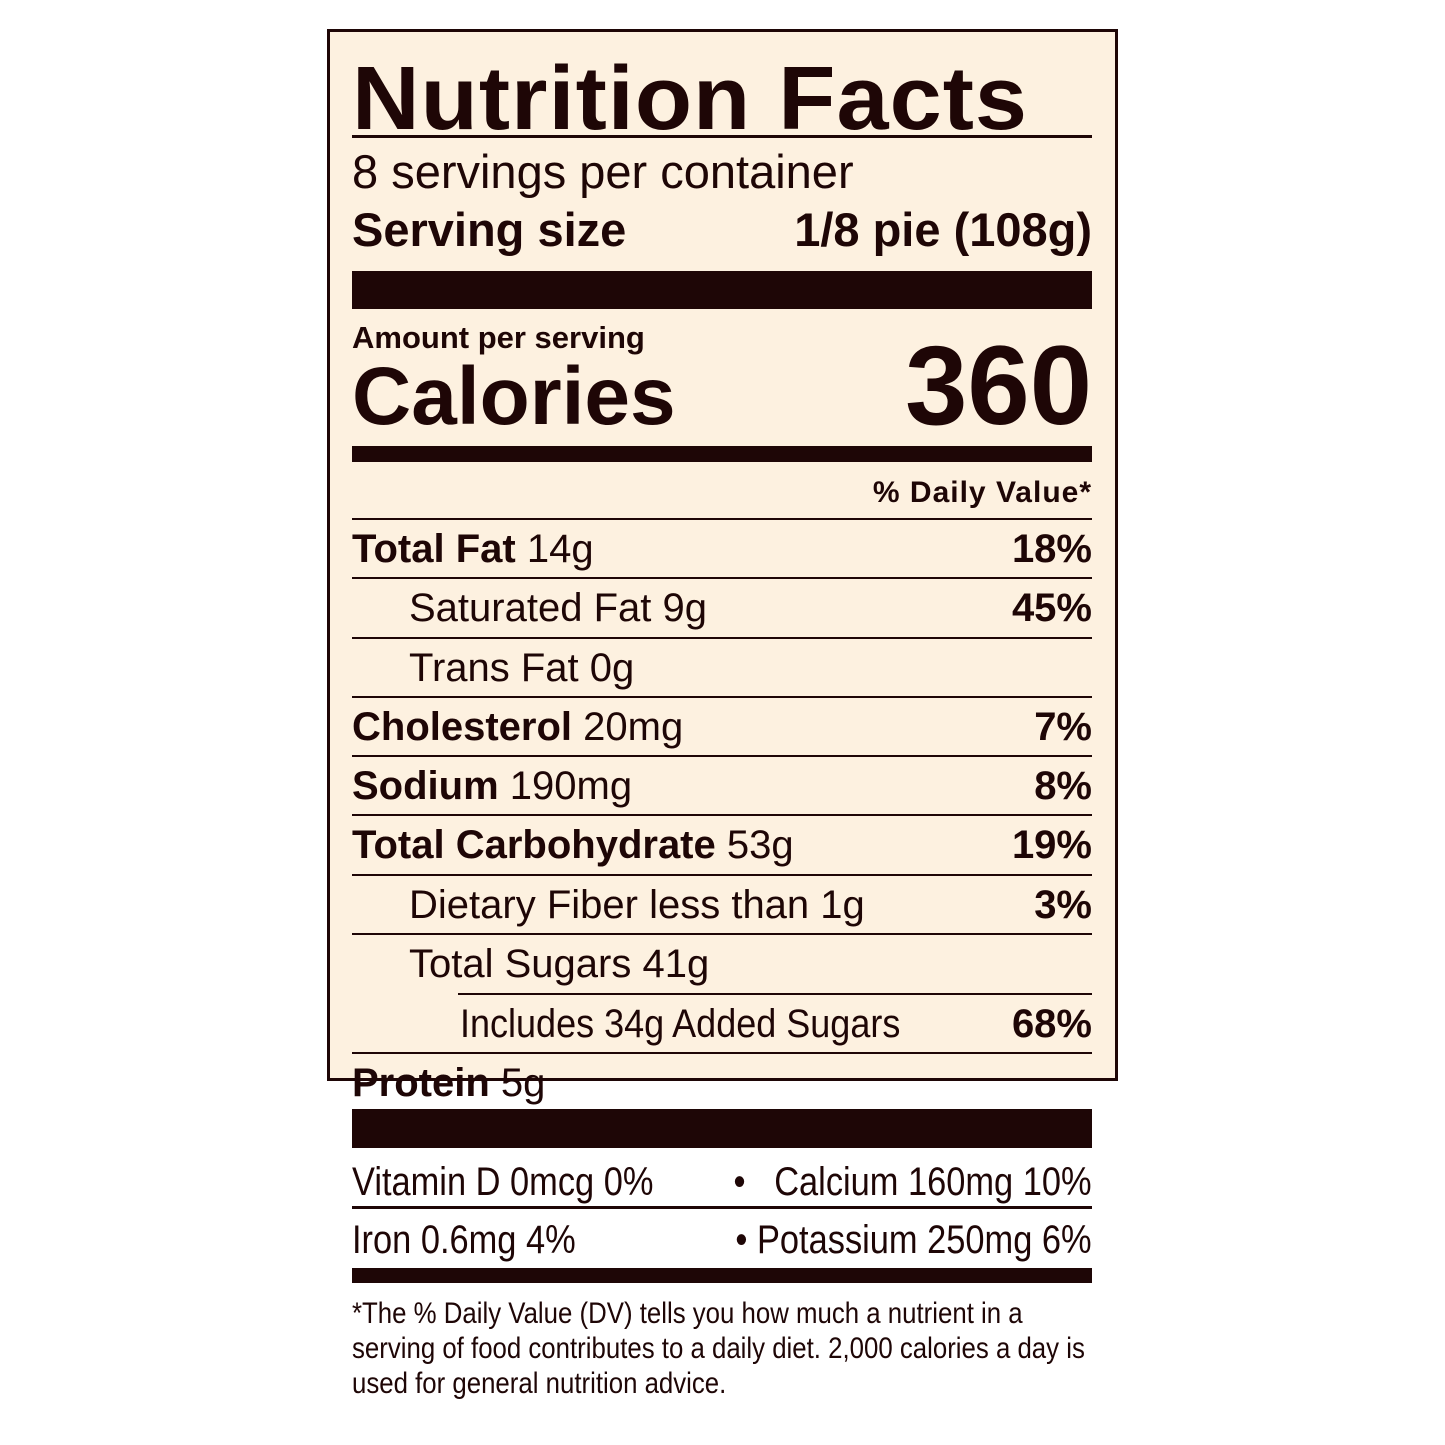  What do you see at coordinates (1051, 548) in the screenshot?
I see `nutrient-dv: 18%` at bounding box center [1051, 548].